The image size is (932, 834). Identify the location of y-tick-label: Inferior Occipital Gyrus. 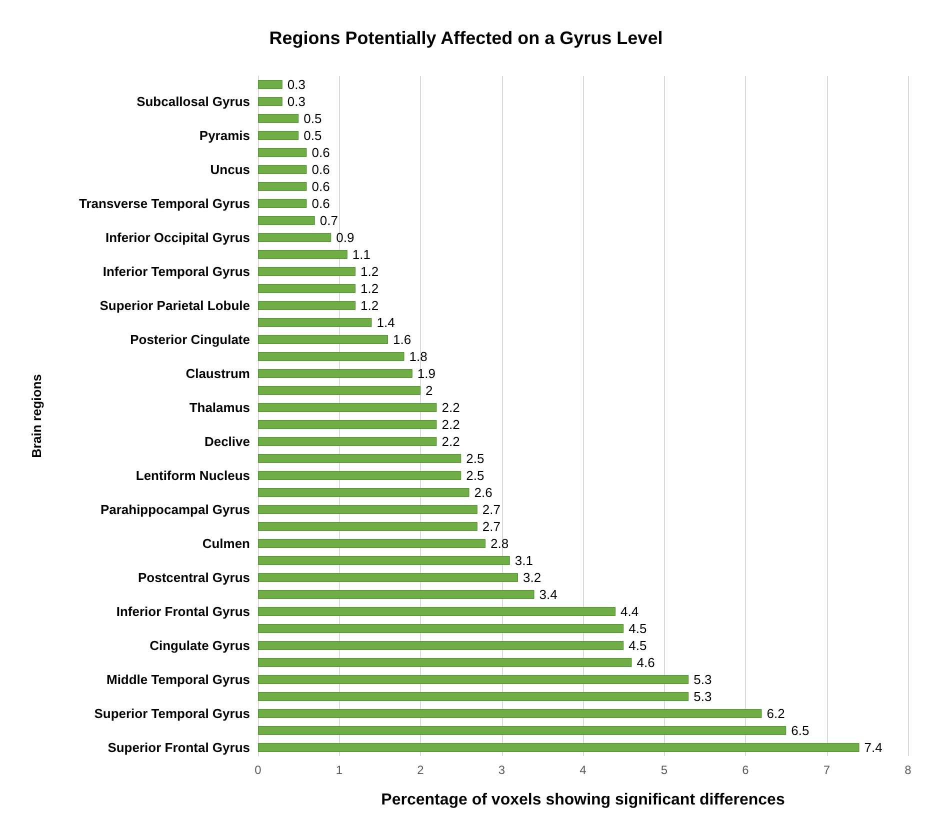
(178, 237).